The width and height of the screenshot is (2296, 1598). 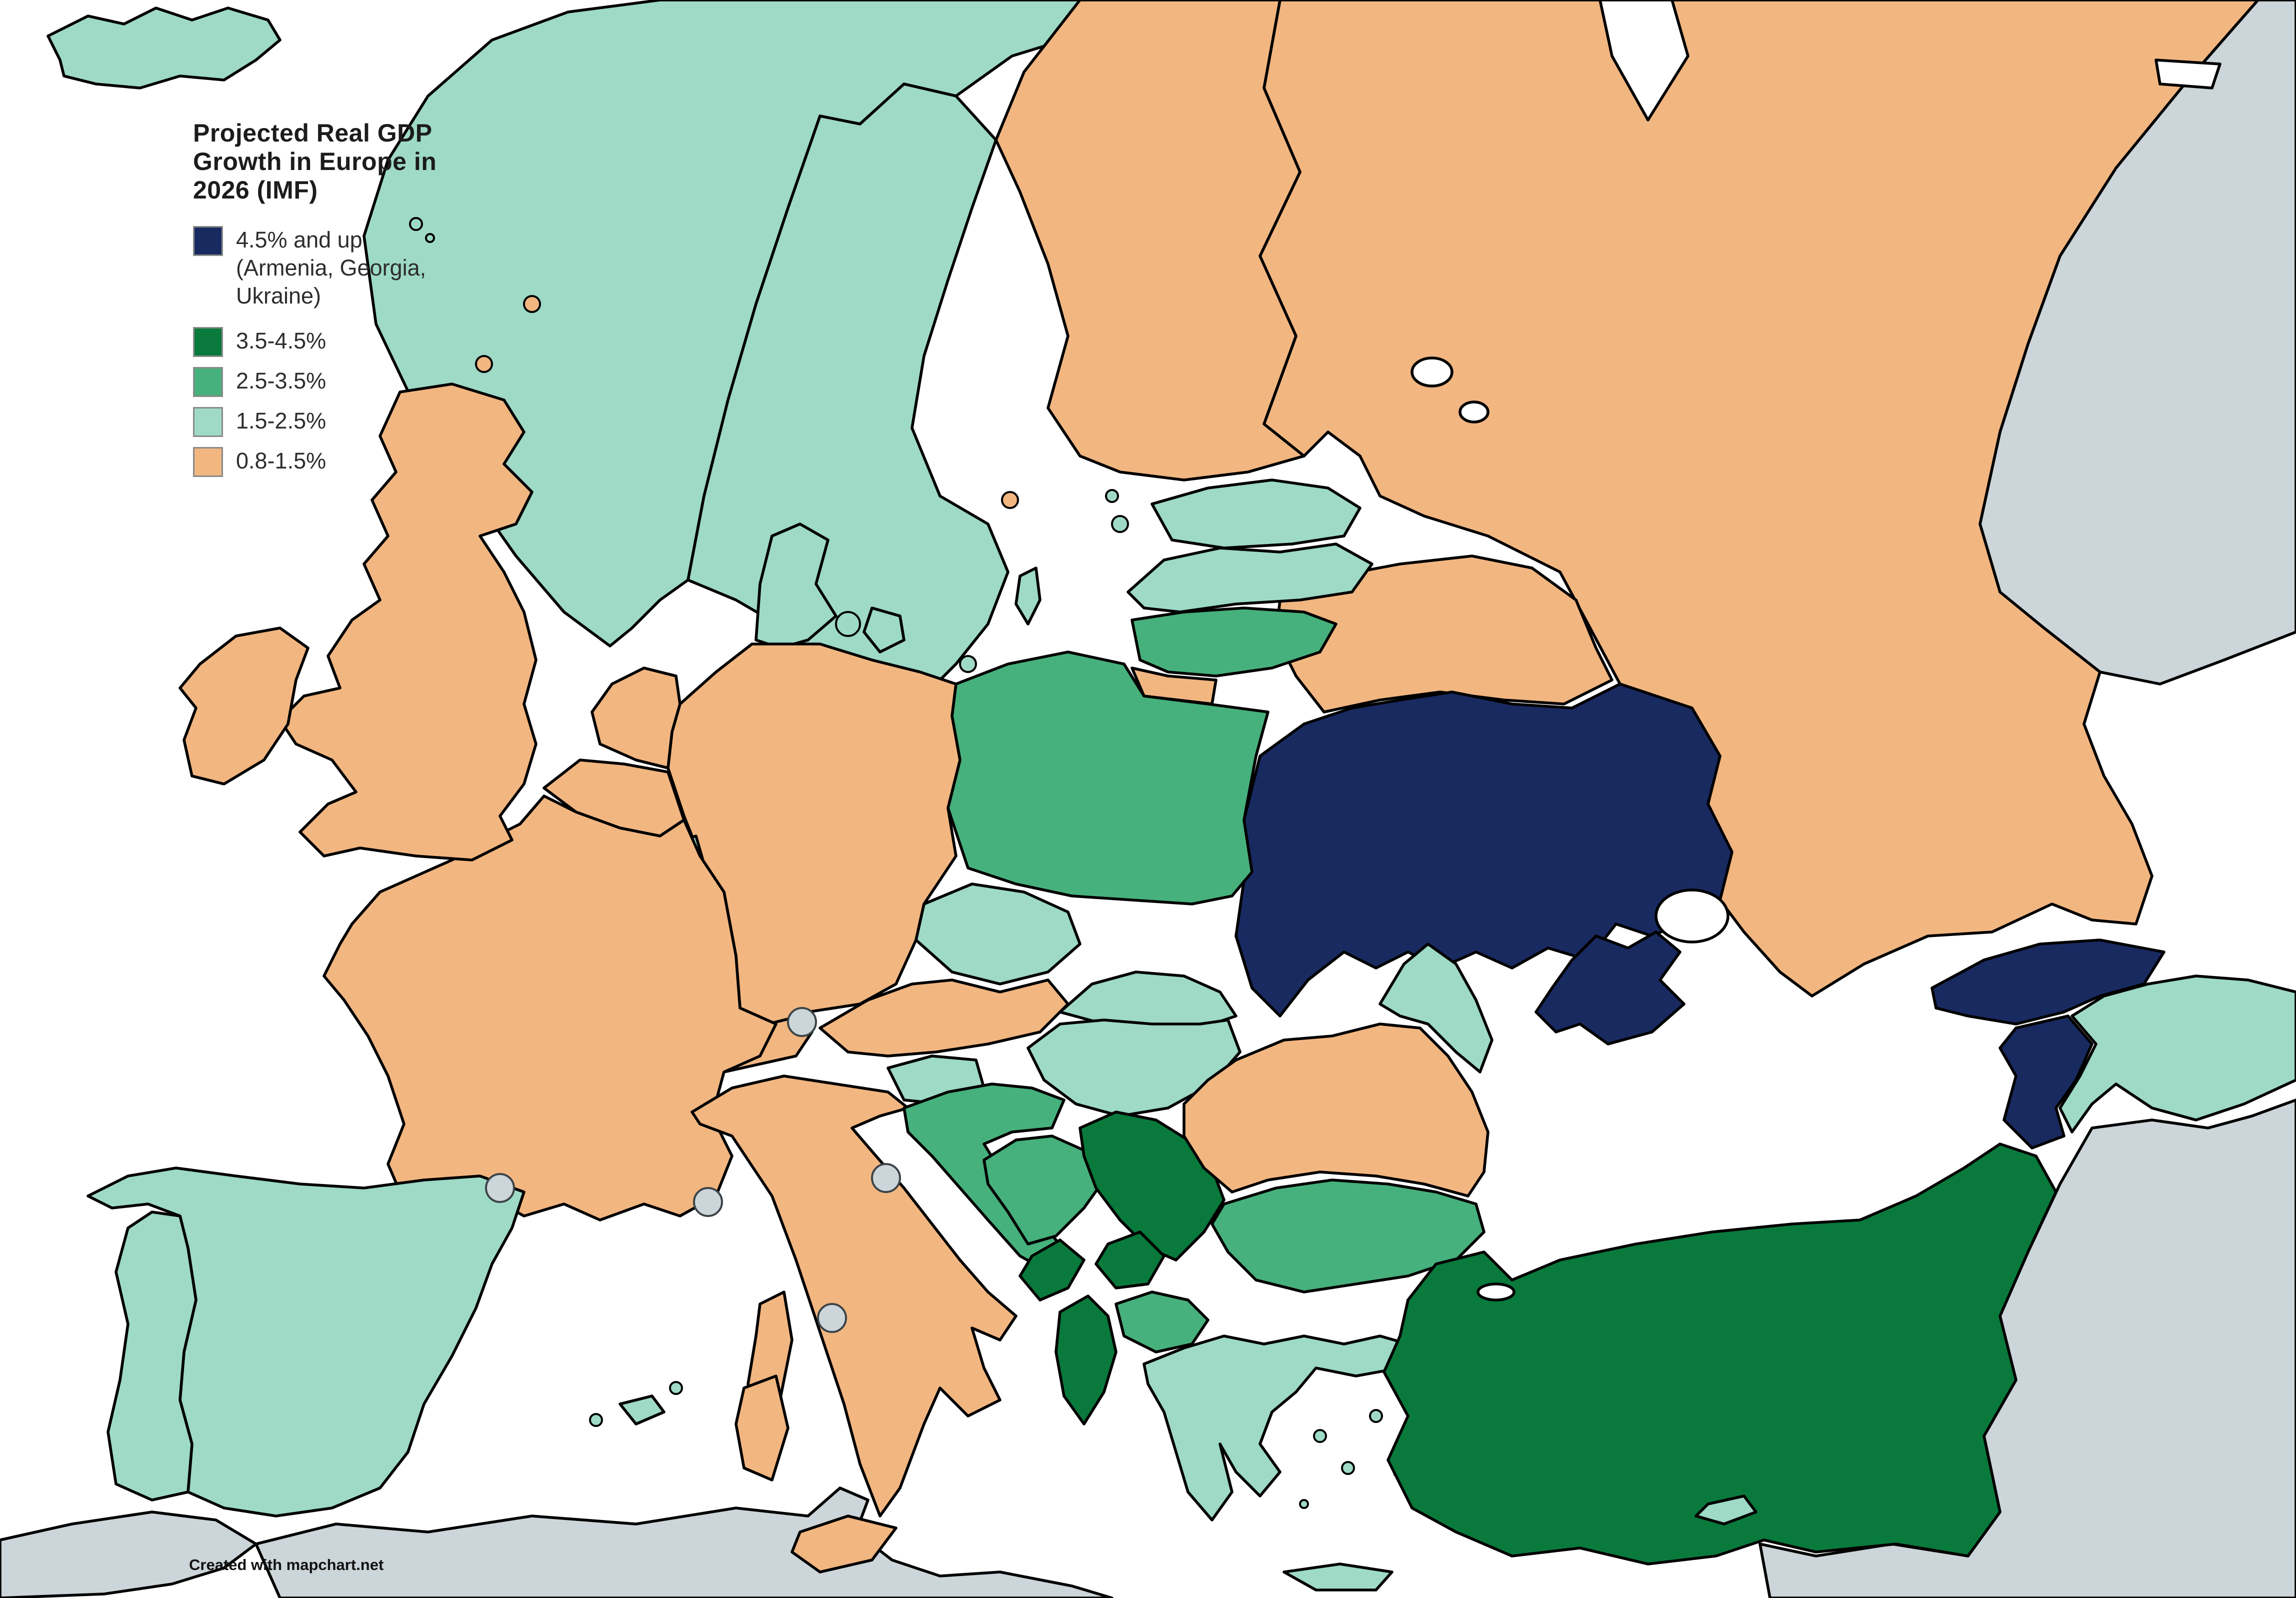 What do you see at coordinates (1112, 496) in the screenshot?
I see `hiiumaa-island` at bounding box center [1112, 496].